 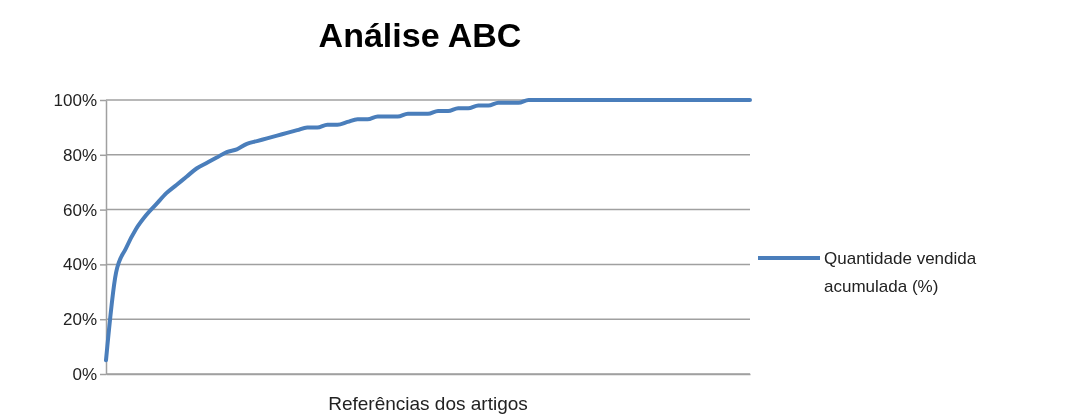 What do you see at coordinates (428, 403) in the screenshot?
I see `x-axis-title: Referências dos artigos` at bounding box center [428, 403].